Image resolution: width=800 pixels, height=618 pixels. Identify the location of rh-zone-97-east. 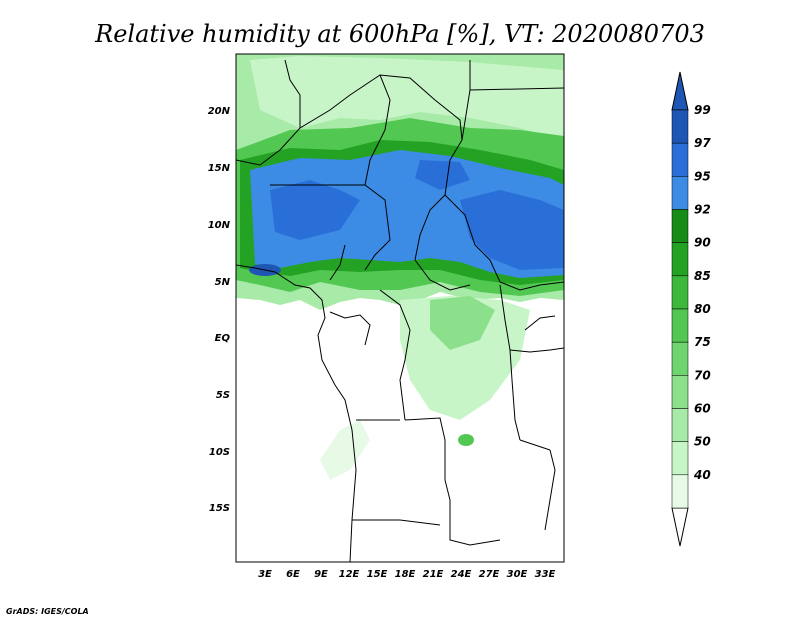
(512, 230).